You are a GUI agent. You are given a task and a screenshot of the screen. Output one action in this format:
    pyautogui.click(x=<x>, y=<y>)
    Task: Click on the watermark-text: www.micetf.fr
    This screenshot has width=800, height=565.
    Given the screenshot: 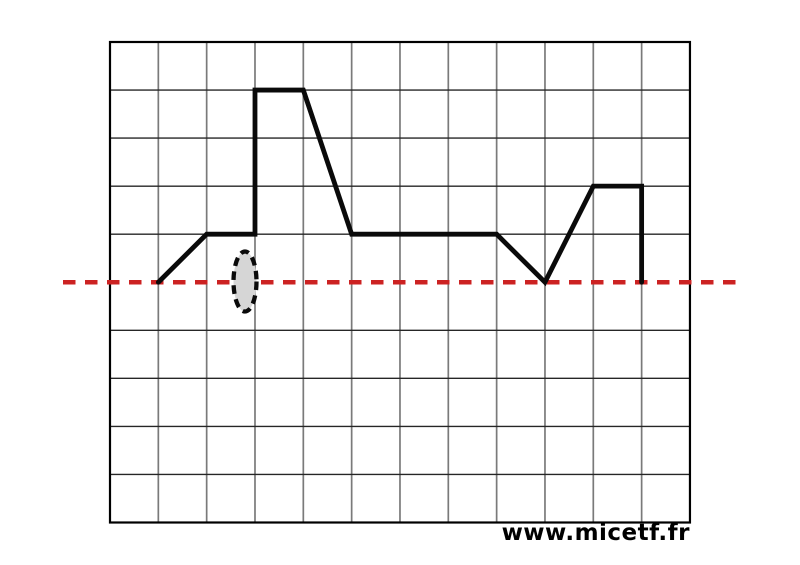 What is the action you would take?
    pyautogui.click(x=595, y=533)
    